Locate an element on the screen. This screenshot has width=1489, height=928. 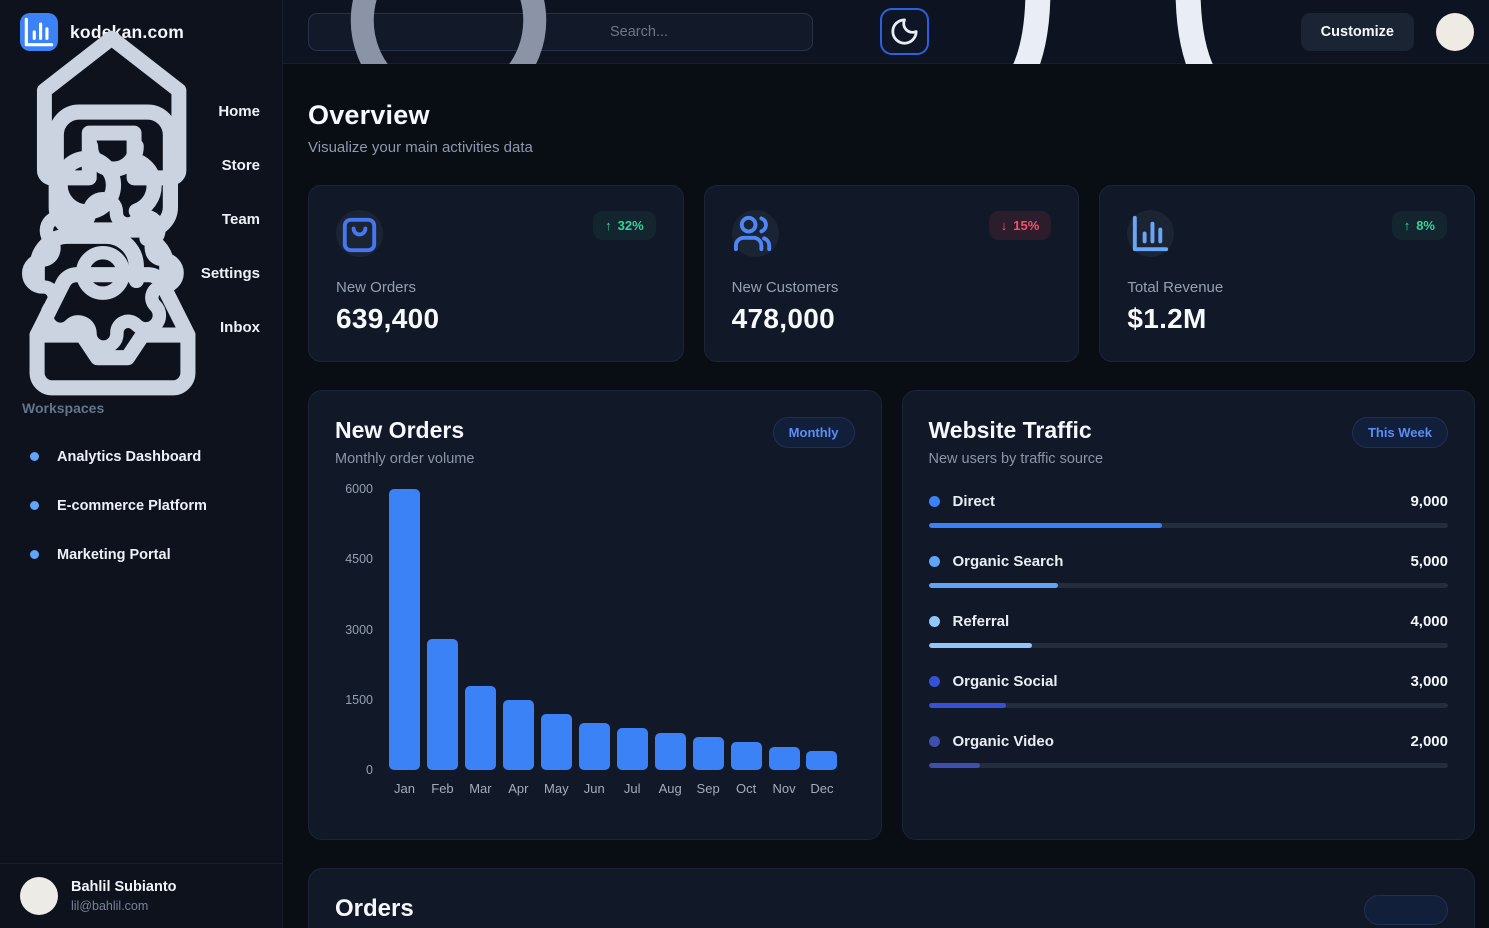
bar-mar is located at coordinates (480, 727).